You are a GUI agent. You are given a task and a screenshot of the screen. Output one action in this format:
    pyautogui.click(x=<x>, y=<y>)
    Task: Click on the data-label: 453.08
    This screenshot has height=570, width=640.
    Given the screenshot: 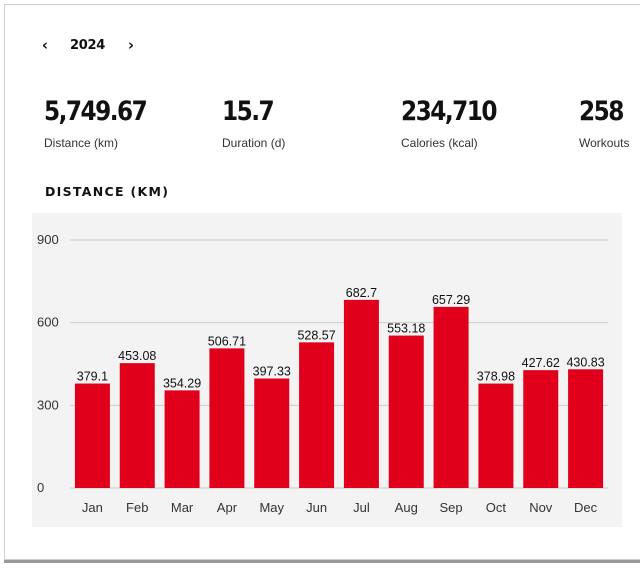 What is the action you would take?
    pyautogui.click(x=137, y=356)
    